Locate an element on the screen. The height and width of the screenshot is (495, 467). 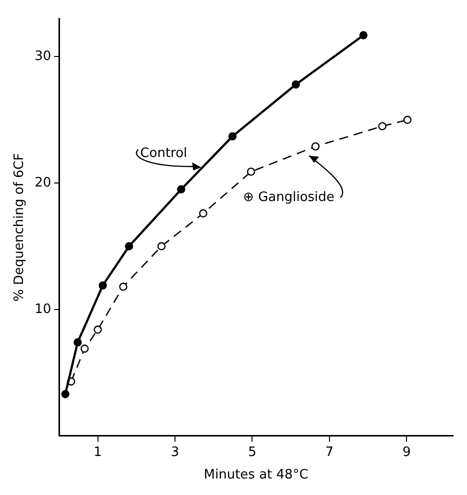
x-tick-label: 9 is located at coordinates (406, 452).